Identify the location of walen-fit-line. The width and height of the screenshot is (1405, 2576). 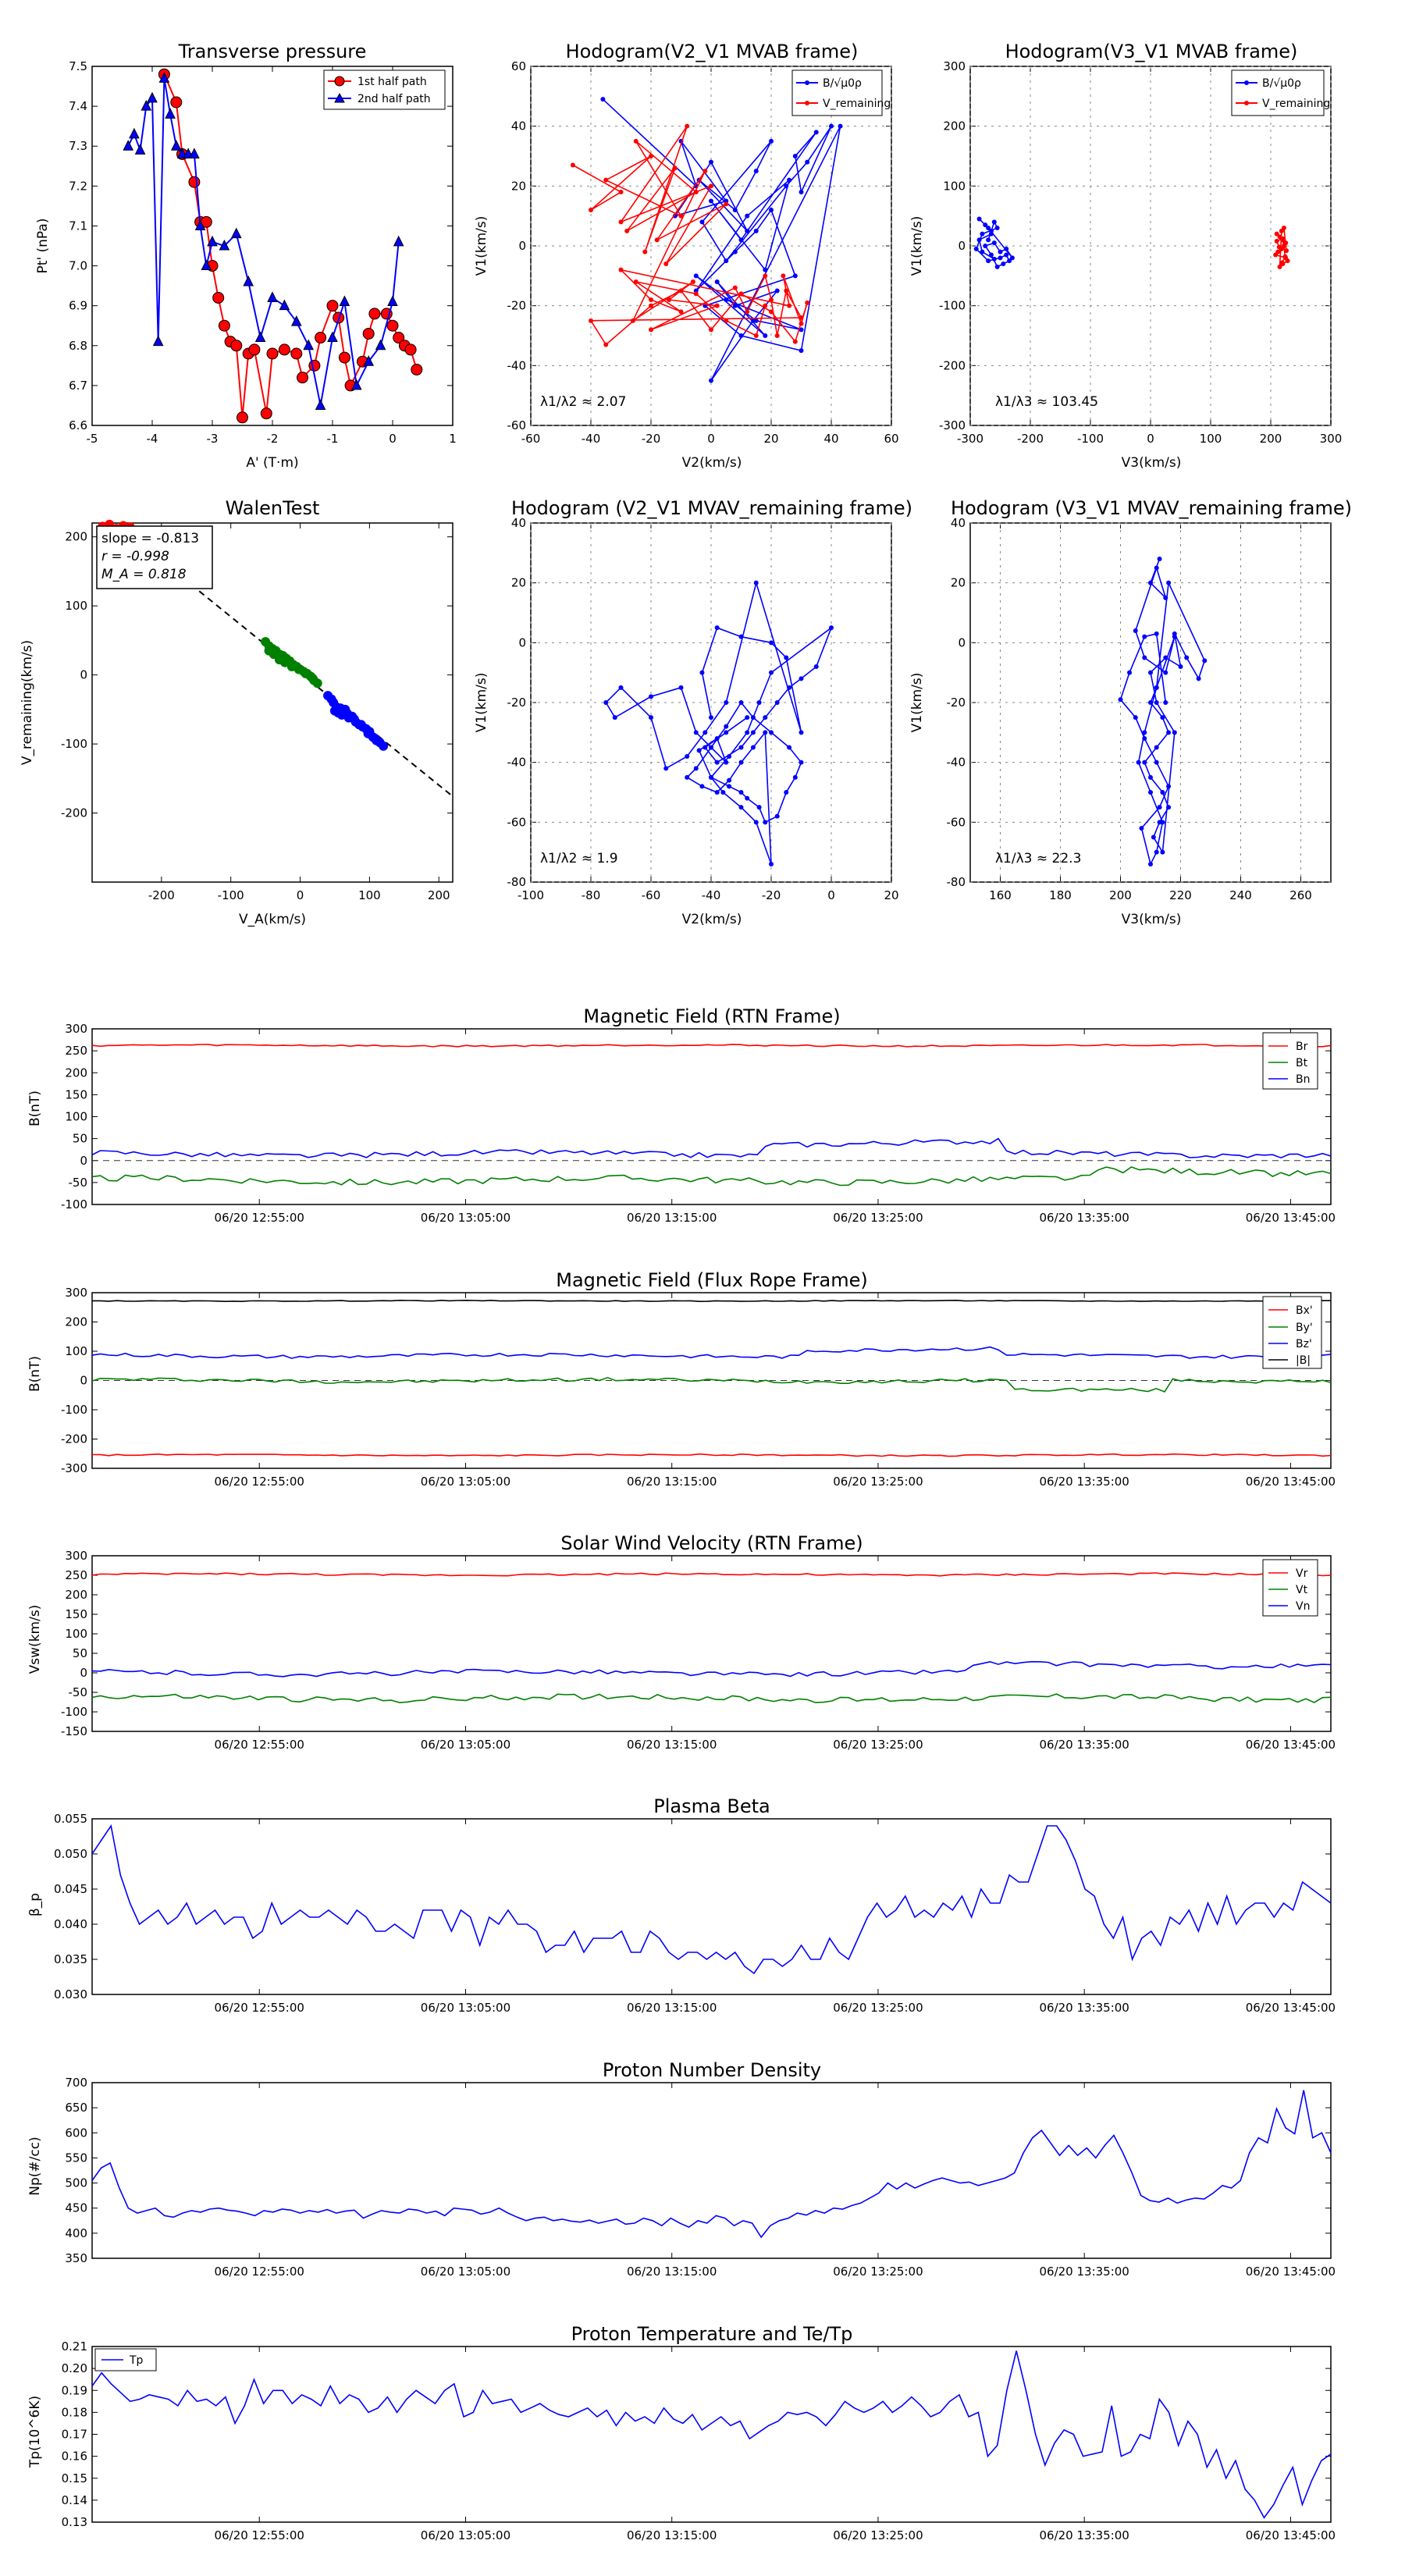
(318, 686).